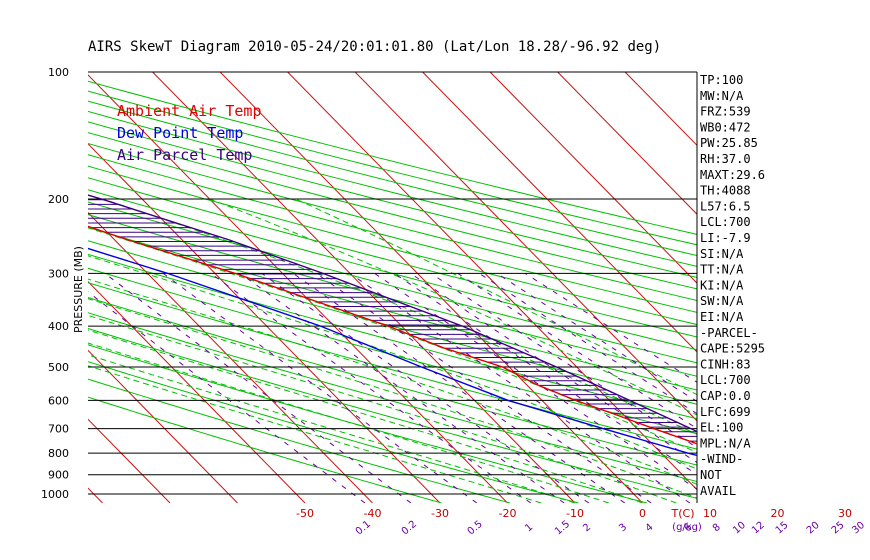  What do you see at coordinates (508, 513) in the screenshot?
I see `bottom-temp-tick-label: -20` at bounding box center [508, 513].